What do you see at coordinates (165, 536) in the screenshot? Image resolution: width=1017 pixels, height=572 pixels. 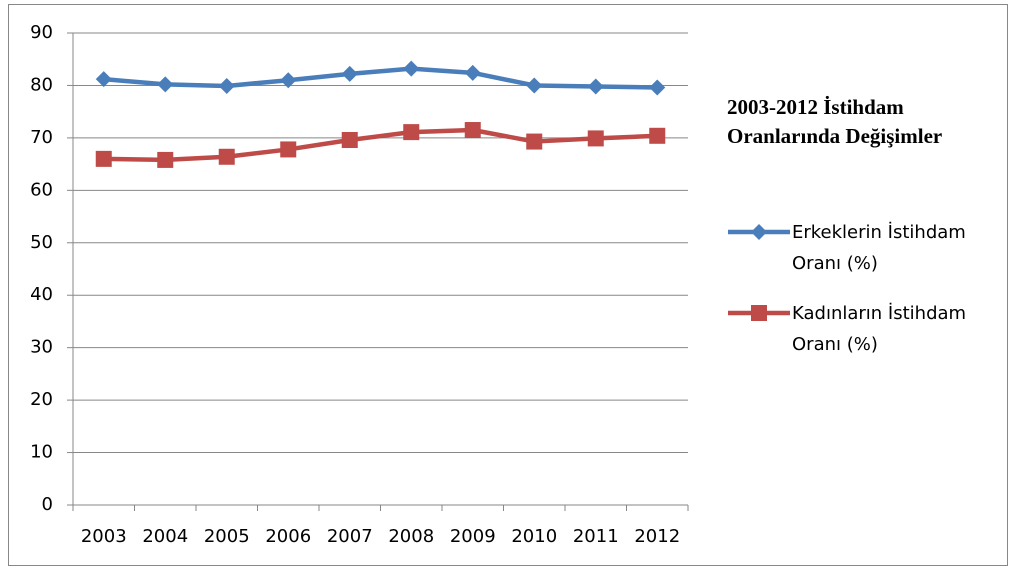 I see `x-tick-label: 2004` at bounding box center [165, 536].